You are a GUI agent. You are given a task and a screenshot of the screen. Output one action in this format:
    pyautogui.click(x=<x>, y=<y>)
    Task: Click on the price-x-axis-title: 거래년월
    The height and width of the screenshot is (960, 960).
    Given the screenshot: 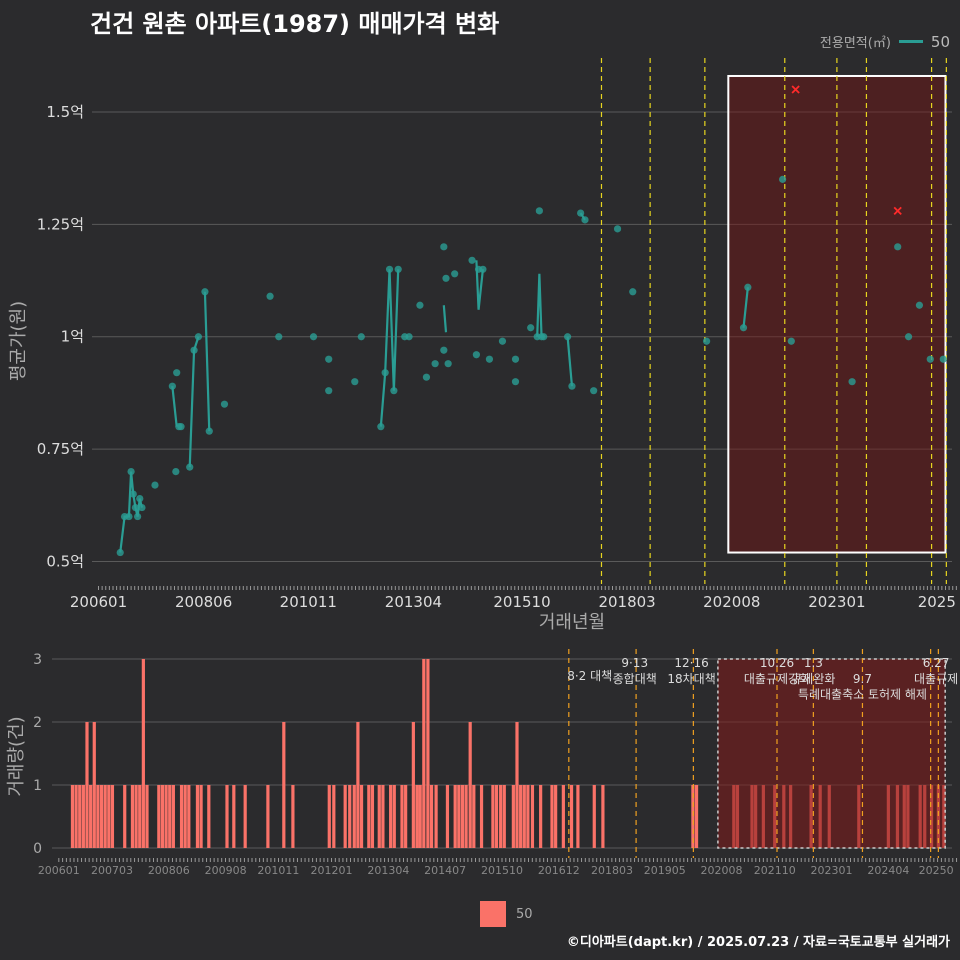 What is the action you would take?
    pyautogui.click(x=572, y=622)
    